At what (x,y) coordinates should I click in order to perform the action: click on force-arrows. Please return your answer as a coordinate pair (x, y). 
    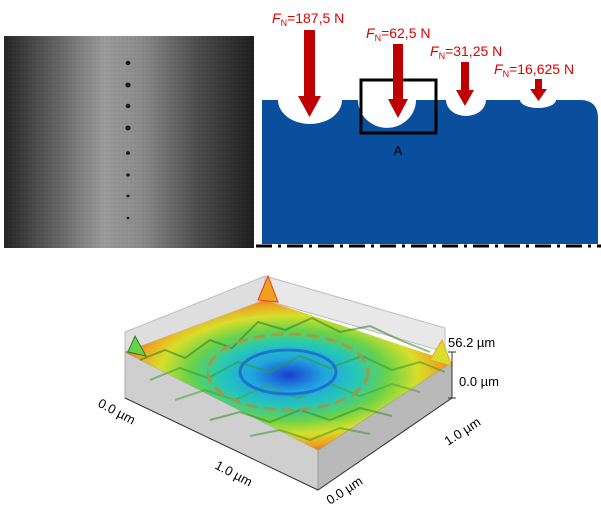
    Looking at the image, I should click on (422, 74).